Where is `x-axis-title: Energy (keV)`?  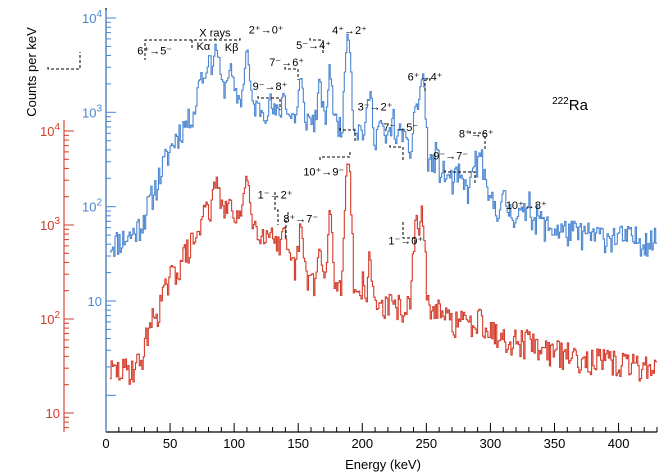 x-axis-title: Energy (keV) is located at coordinates (383, 464).